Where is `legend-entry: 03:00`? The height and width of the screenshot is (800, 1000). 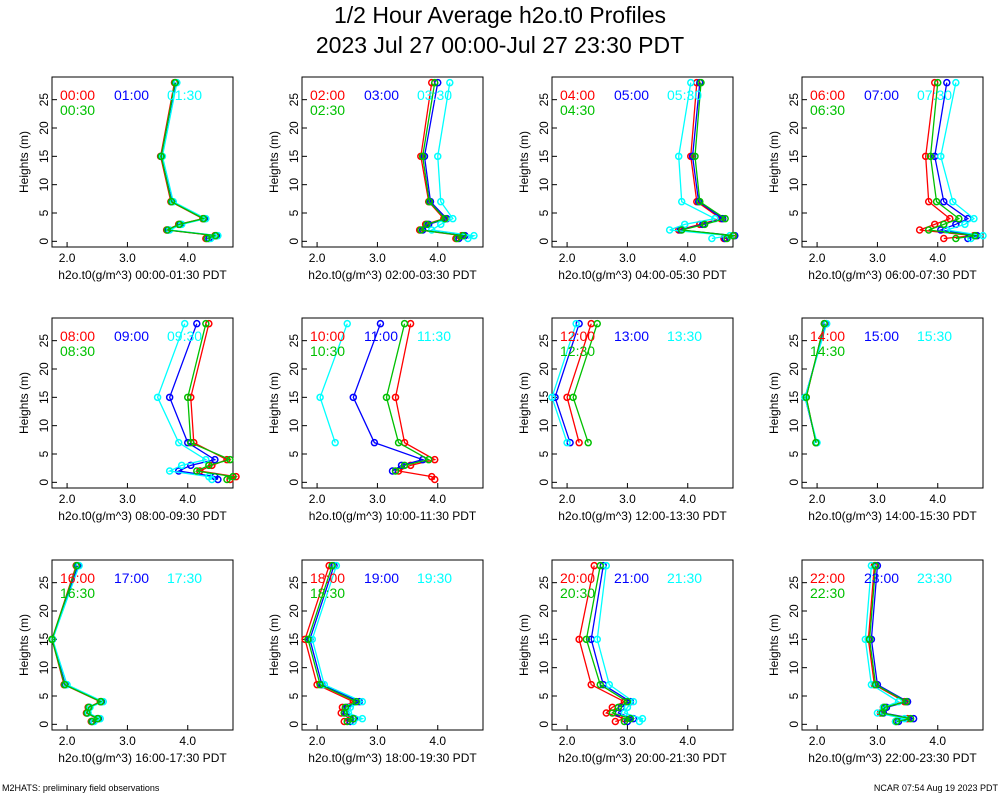 legend-entry: 03:00 is located at coordinates (381, 95).